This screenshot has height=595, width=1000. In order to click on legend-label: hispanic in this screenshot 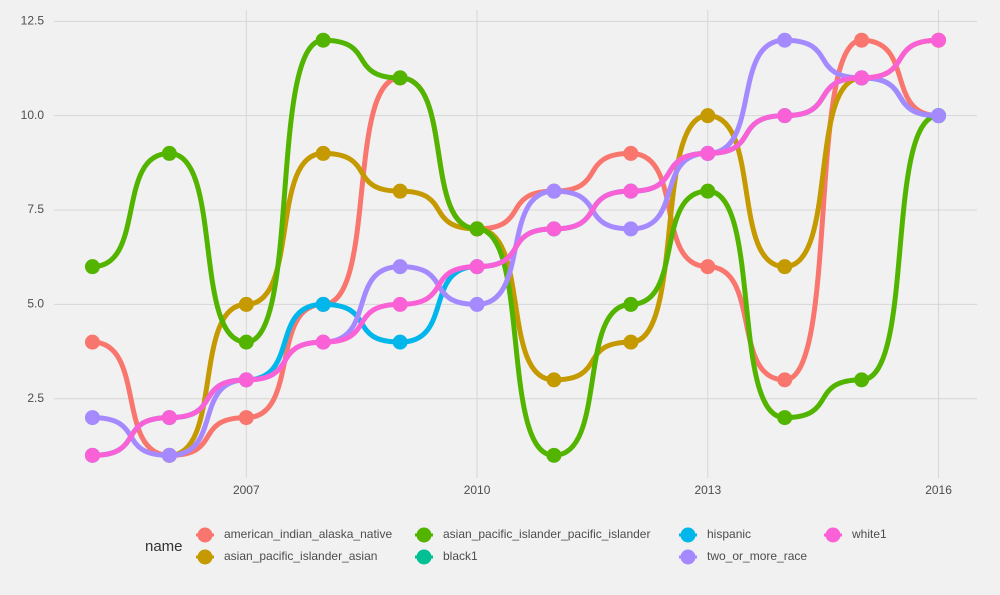, I will do `click(729, 534)`.